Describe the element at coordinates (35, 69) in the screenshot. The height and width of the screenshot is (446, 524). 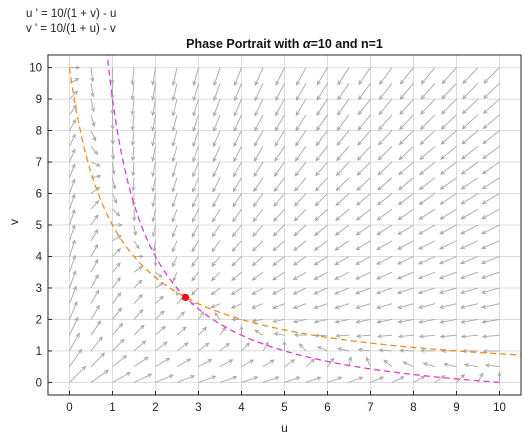
I see `y-tick-label: 10` at that location.